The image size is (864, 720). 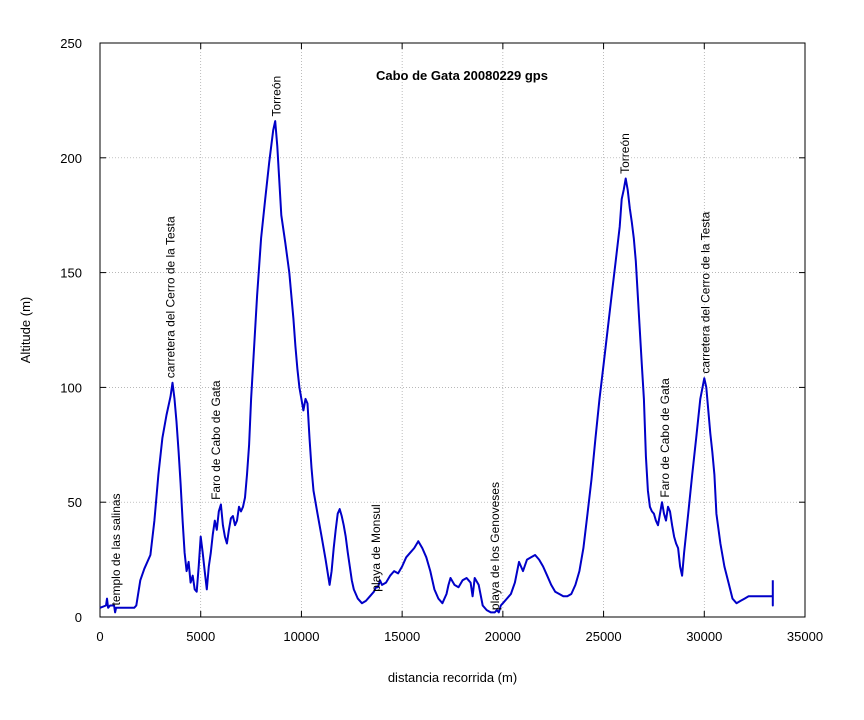 What do you see at coordinates (116, 549) in the screenshot?
I see `annotation-label: templo de las salinas` at bounding box center [116, 549].